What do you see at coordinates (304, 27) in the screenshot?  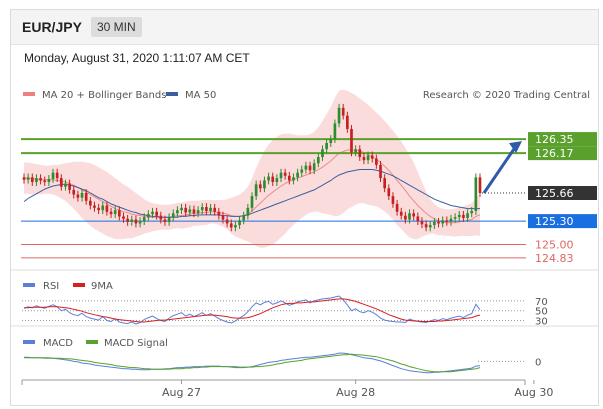 I see `chart-header: EUR/JPY 30 MIN` at bounding box center [304, 27].